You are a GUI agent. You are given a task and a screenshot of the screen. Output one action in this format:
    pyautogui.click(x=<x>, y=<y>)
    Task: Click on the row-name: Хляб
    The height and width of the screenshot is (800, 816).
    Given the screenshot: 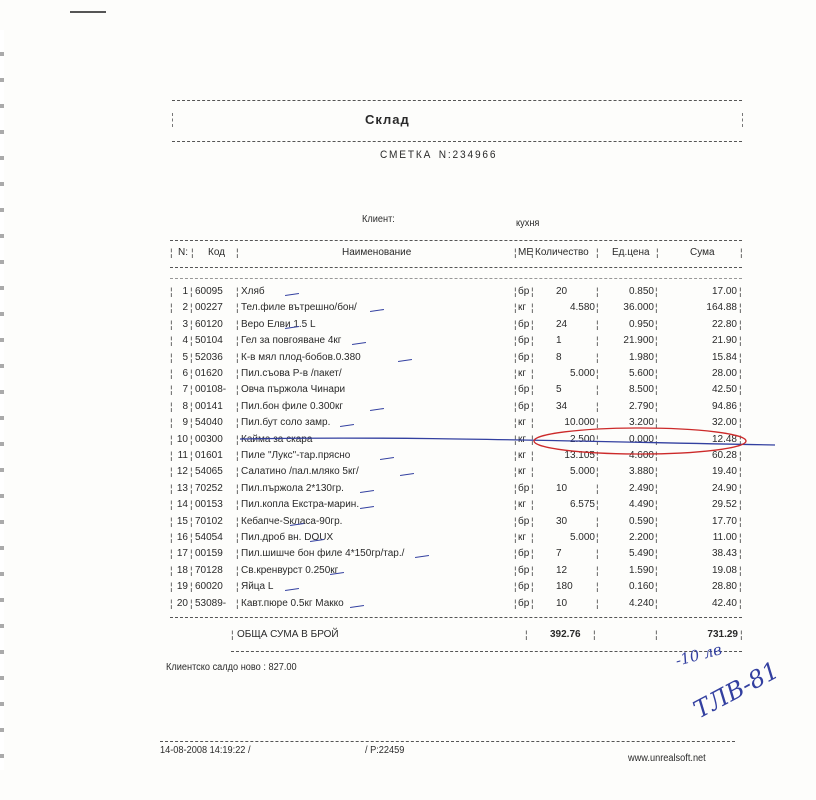 What is the action you would take?
    pyautogui.click(x=253, y=291)
    